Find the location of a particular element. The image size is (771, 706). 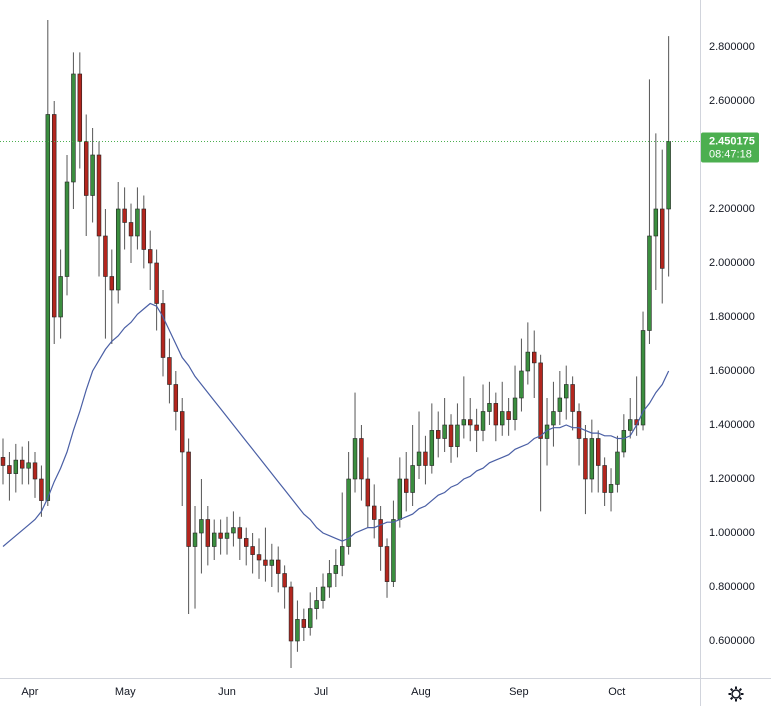

y-tick-label: 2.200000 is located at coordinates (732, 209).